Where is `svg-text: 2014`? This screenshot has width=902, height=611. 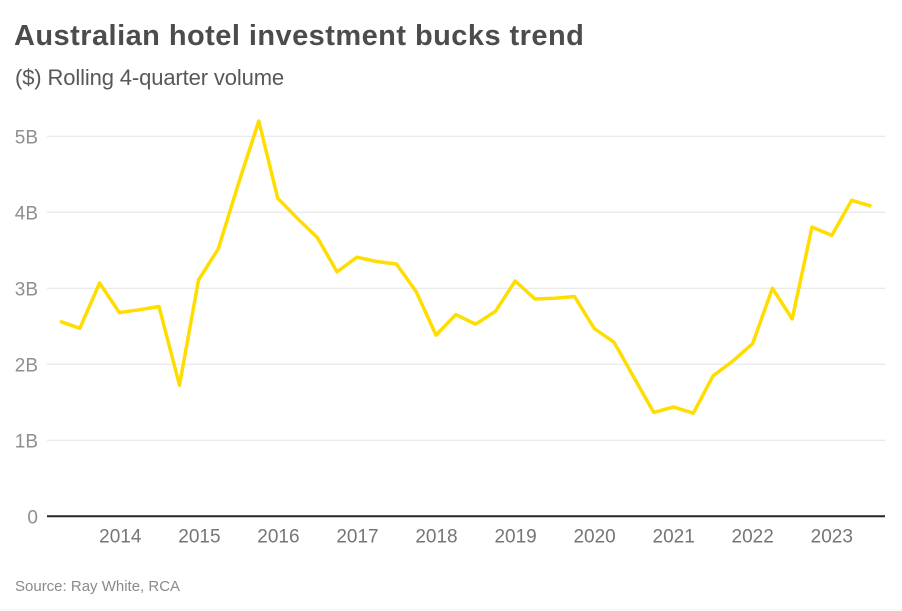 svg-text: 2014 is located at coordinates (120, 536).